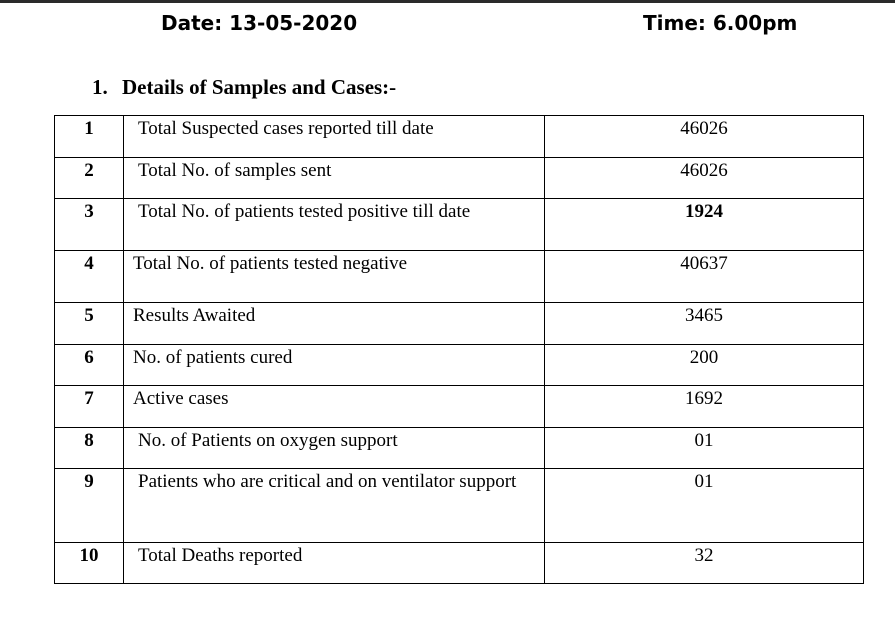 Image resolution: width=895 pixels, height=639 pixels. I want to click on table-row: 2 Total No. of samples sent 46026, so click(459, 178).